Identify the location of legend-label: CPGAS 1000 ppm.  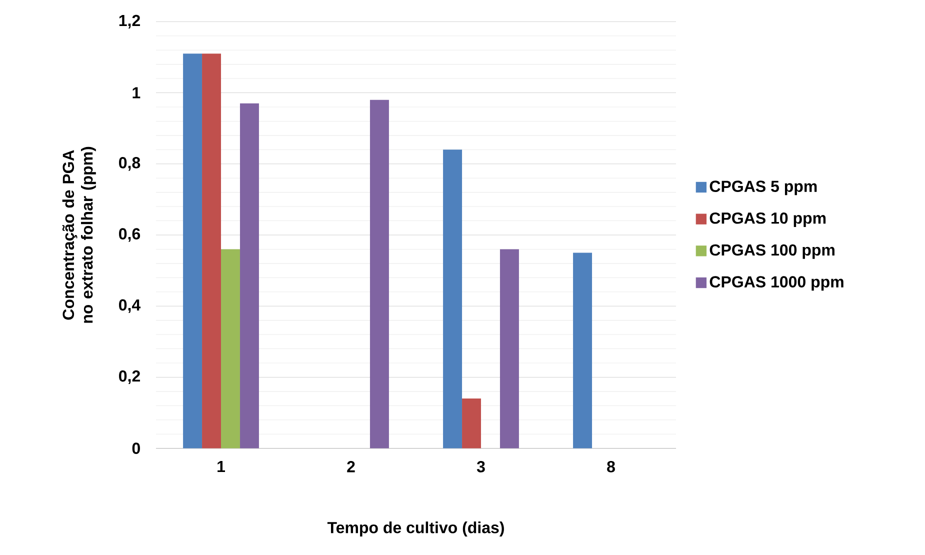
(777, 283).